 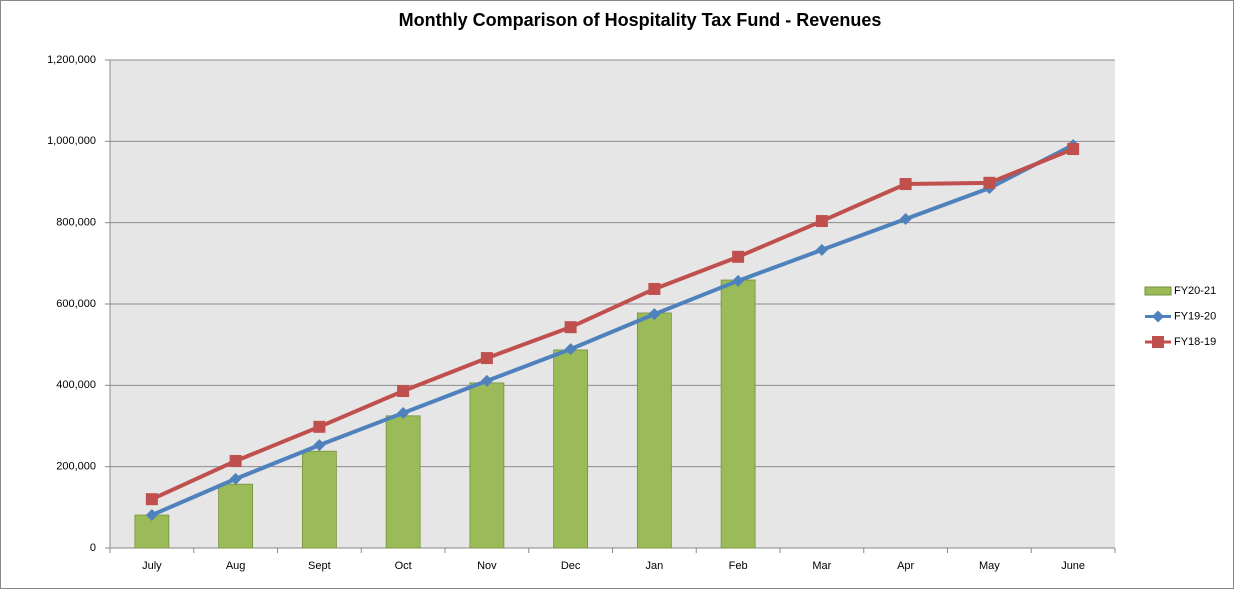 I want to click on x-tick-label: Sept, so click(x=319, y=566).